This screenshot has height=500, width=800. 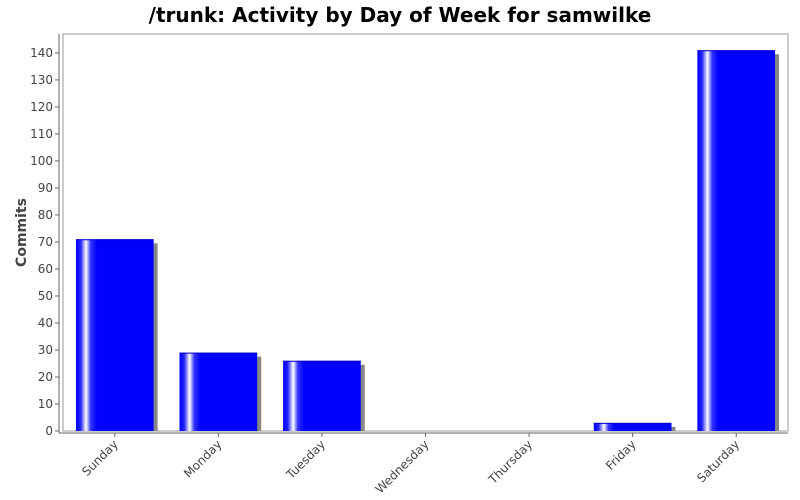 What do you see at coordinates (41, 161) in the screenshot?
I see `y-tick-label: 100` at bounding box center [41, 161].